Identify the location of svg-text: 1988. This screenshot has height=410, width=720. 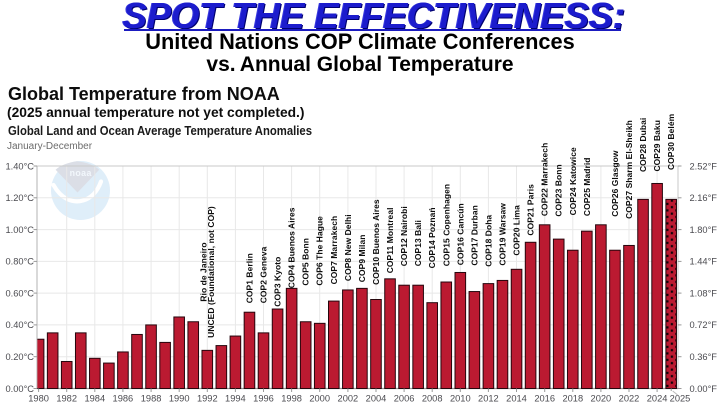
(151, 399).